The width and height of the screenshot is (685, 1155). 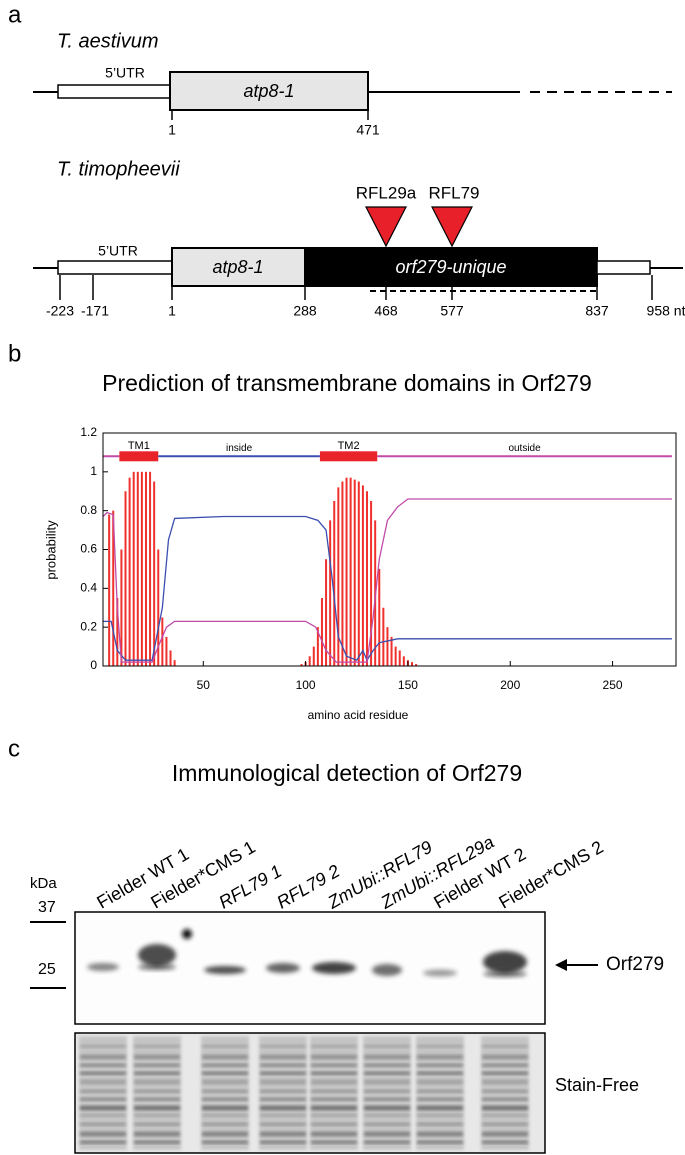 I want to click on panel-label: b, so click(x=14, y=353).